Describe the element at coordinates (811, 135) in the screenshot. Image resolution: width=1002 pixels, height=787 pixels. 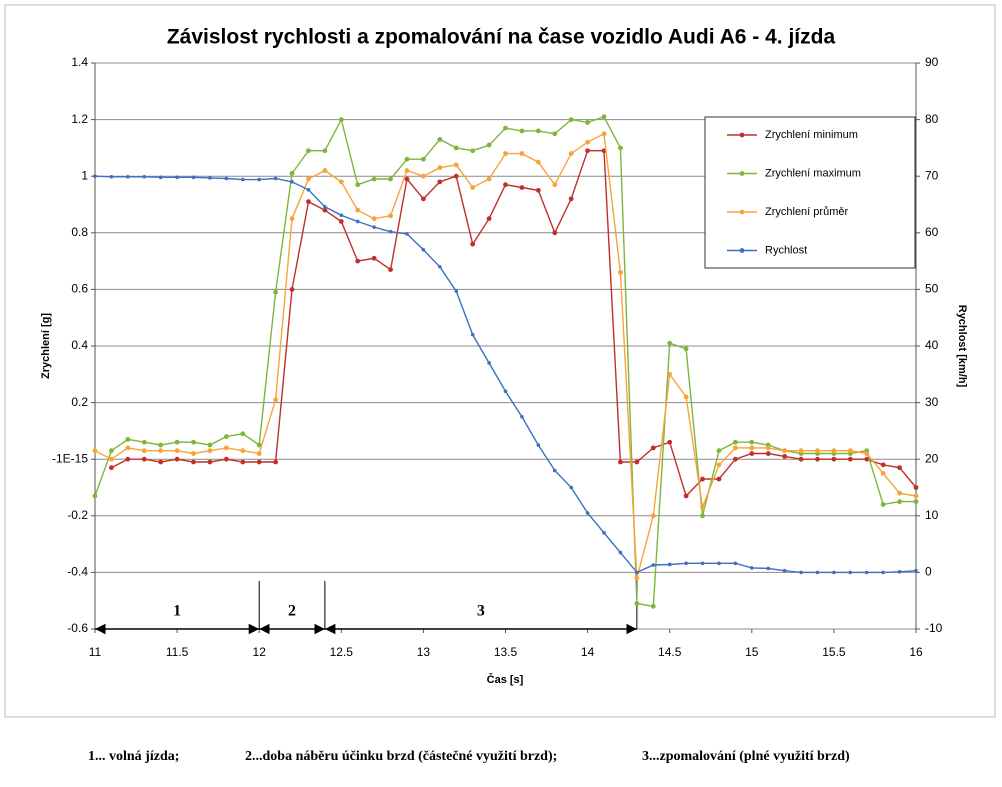
I see `legend-label: Zrychlení minimum` at that location.